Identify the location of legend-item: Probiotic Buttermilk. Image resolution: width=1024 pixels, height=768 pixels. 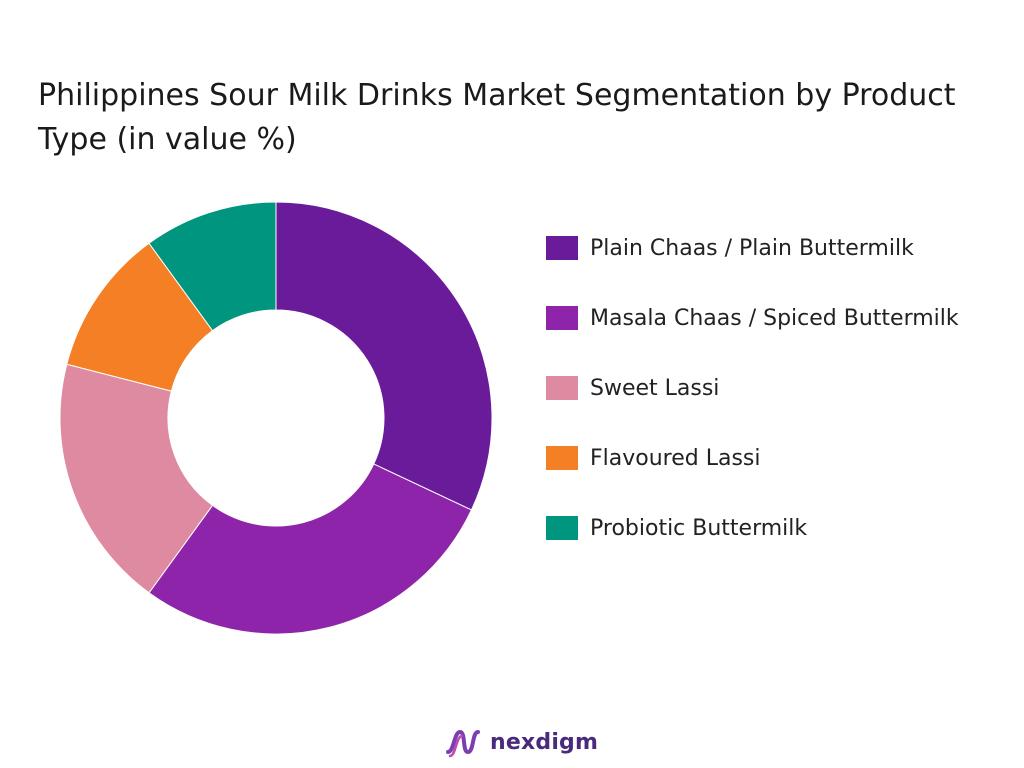
(752, 528).